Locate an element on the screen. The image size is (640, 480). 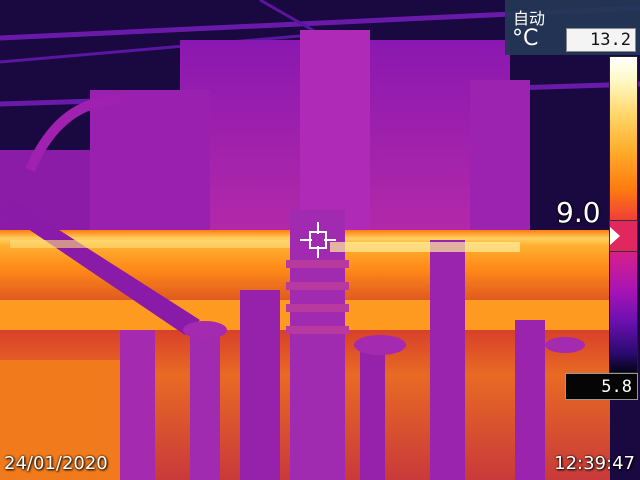
min-temp-box: 5.8 is located at coordinates (601, 386).